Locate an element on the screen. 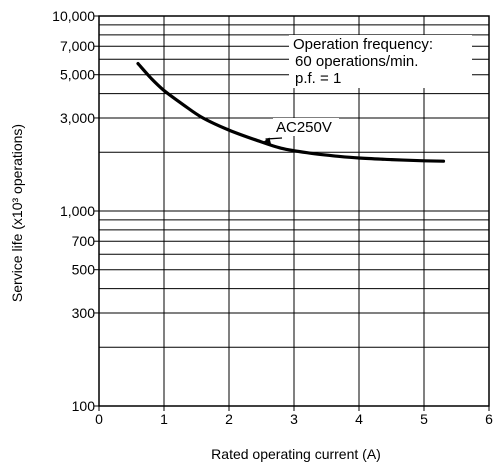 This screenshot has height=469, width=501. y-tick-label: 300 is located at coordinates (84, 313).